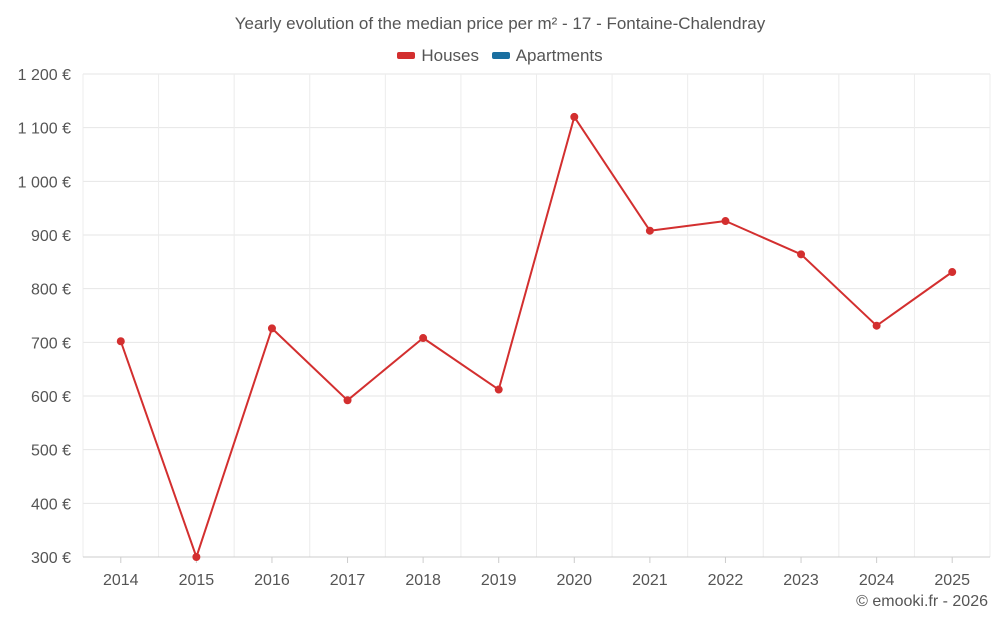  I want to click on y-tick-label: 300 €, so click(51, 558).